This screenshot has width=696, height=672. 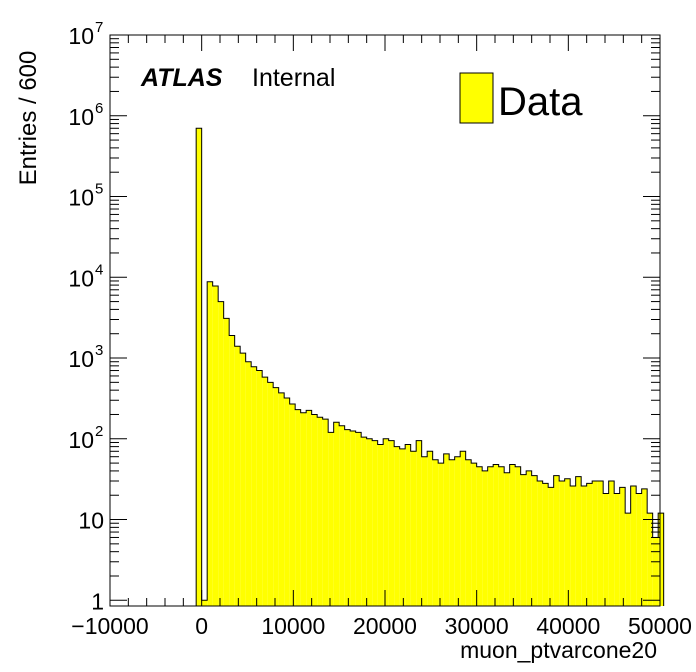 I want to click on atlas-label: ATLAS, so click(x=181, y=78).